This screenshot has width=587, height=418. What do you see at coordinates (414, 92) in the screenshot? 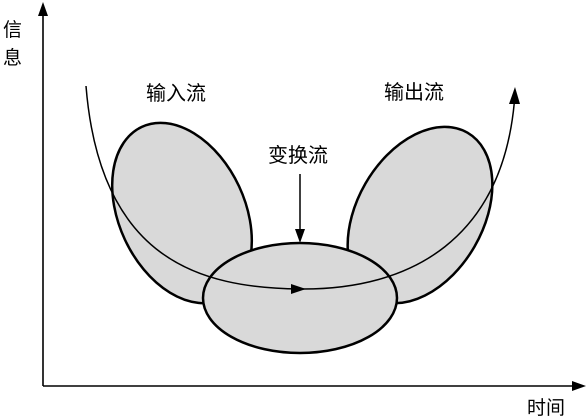
I see `output-flow-label: 输出流` at bounding box center [414, 92].